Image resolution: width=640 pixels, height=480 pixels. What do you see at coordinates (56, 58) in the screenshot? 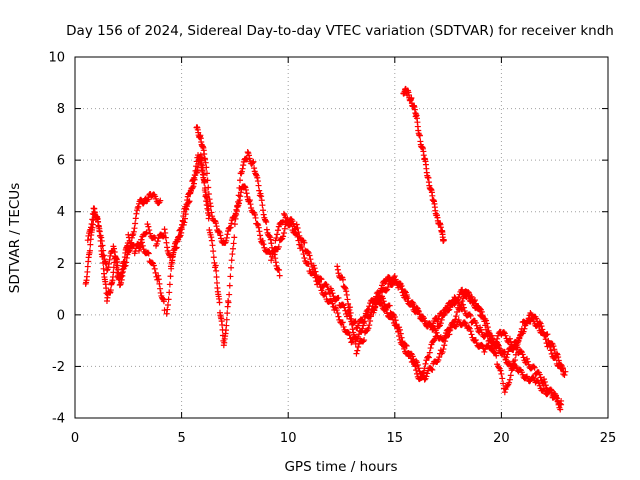
I see `y-tick-label: 10` at bounding box center [56, 58].